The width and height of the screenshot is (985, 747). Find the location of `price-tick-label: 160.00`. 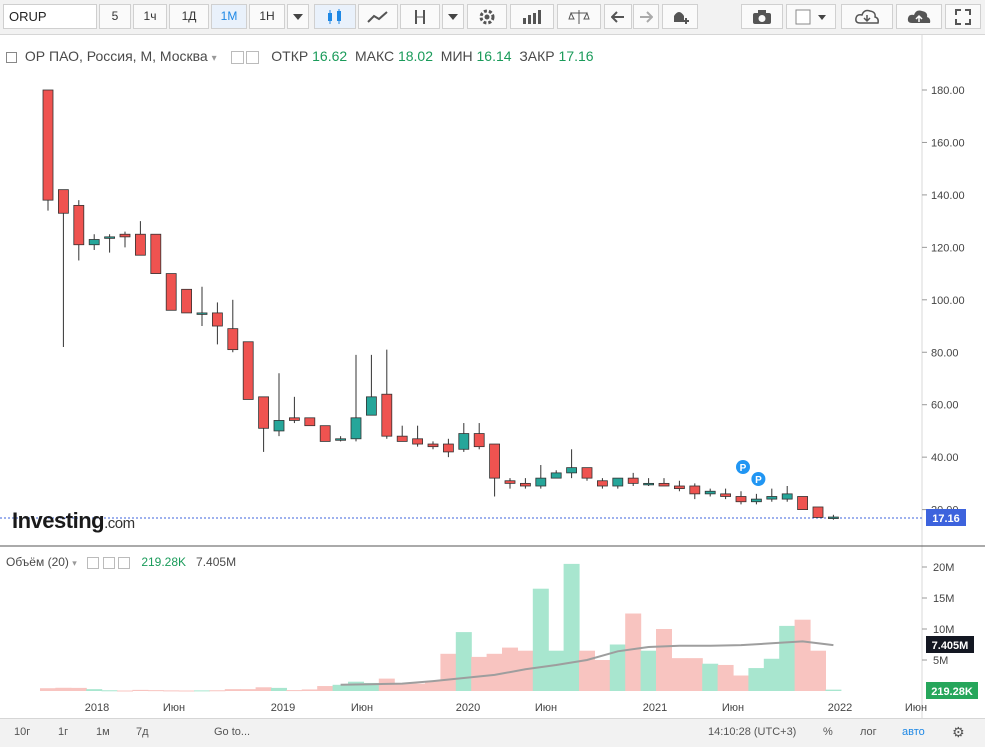

price-tick-label: 160.00 is located at coordinates (948, 143).